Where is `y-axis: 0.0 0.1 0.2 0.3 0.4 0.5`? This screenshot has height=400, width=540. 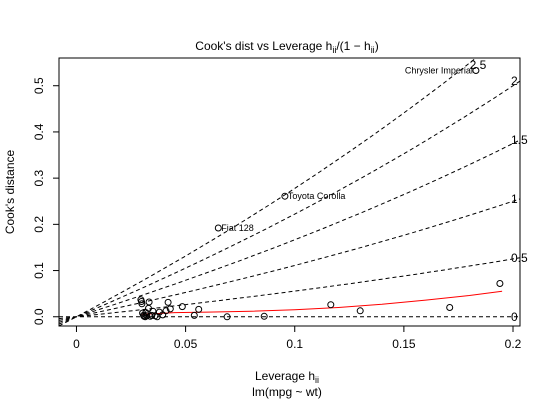
y-axis: 0.0 0.1 0.2 0.3 0.4 0.5 is located at coordinates (46, 201).